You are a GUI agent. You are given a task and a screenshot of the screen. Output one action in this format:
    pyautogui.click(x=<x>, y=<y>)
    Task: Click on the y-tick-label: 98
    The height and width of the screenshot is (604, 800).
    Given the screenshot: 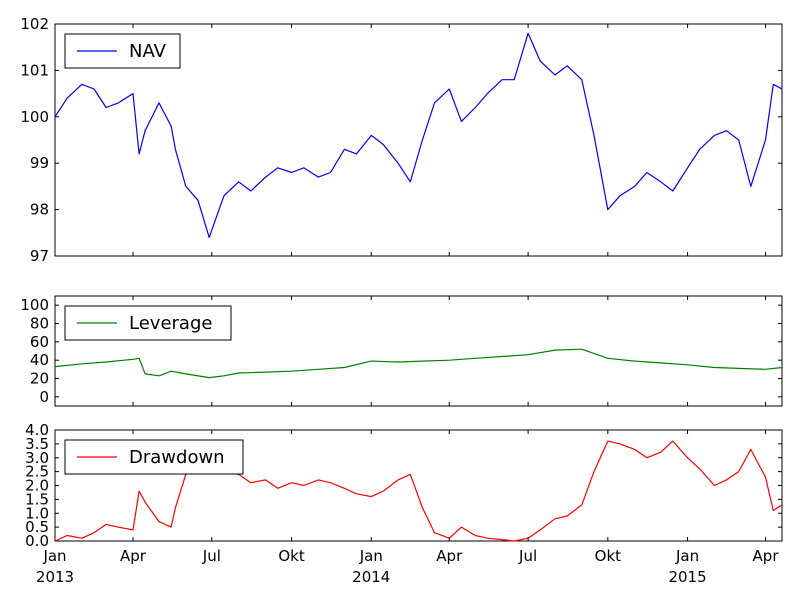 What is the action you would take?
    pyautogui.click(x=39, y=210)
    